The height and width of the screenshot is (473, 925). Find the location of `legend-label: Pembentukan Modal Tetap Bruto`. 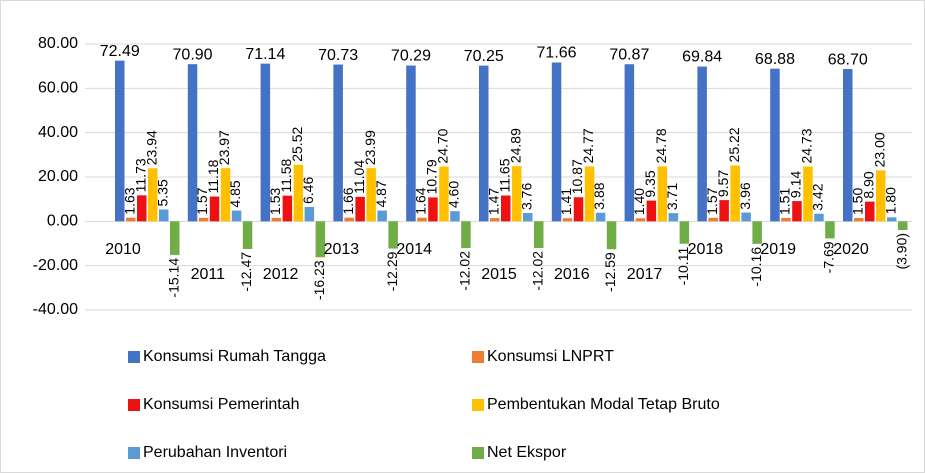

legend-label: Pembentukan Modal Tetap Bruto is located at coordinates (603, 404).